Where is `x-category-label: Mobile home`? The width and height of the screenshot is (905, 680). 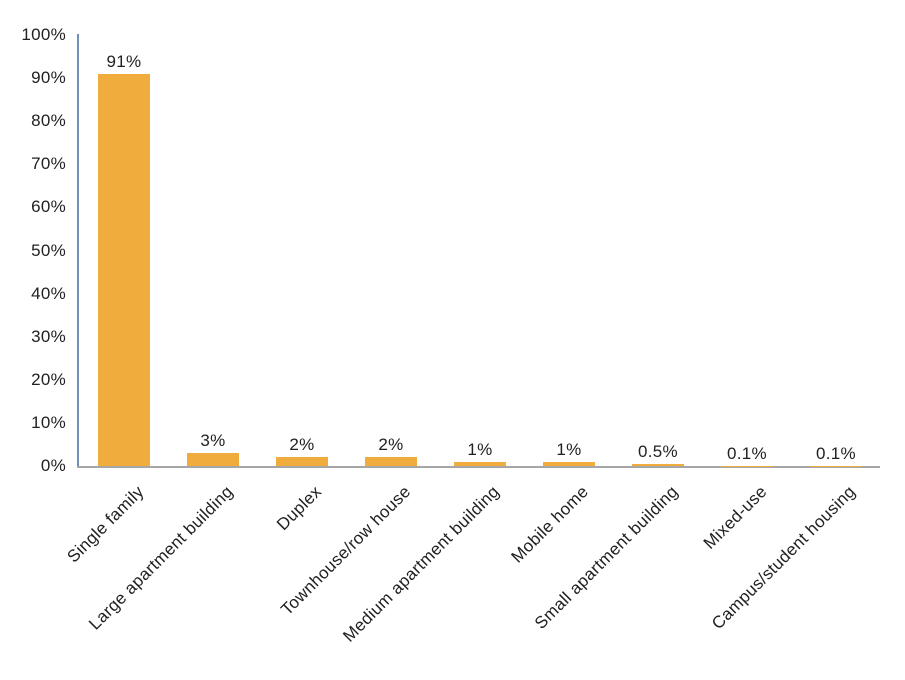 x-category-label: Mobile home is located at coordinates (550, 524).